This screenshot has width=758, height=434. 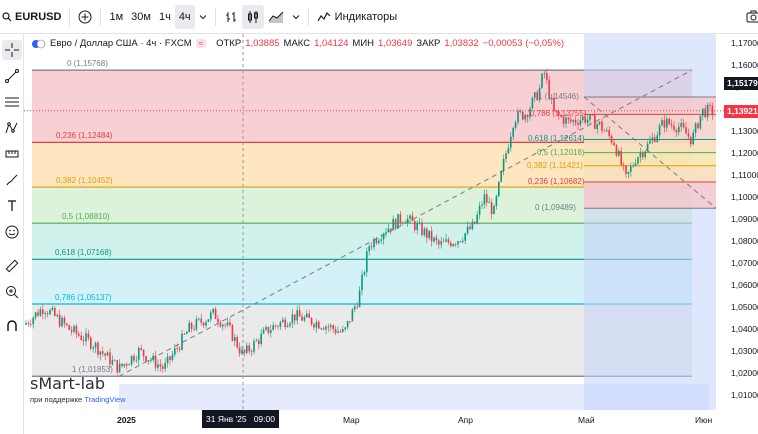 What do you see at coordinates (558, 96) in the screenshot?
I see `fib-small-level-label: 1 (1,14546)` at bounding box center [558, 96].